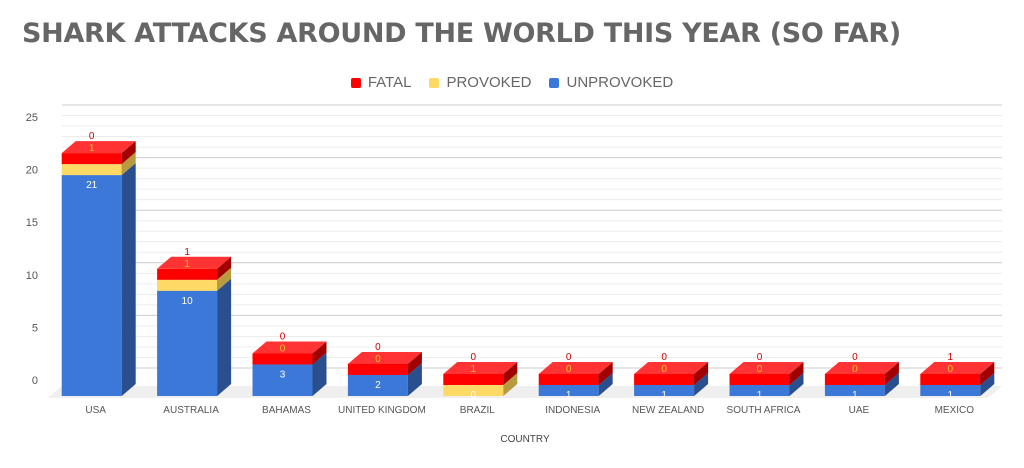 This screenshot has height=468, width=1024. Describe the element at coordinates (188, 301) in the screenshot. I see `data-label-unprovoked: 10` at that location.